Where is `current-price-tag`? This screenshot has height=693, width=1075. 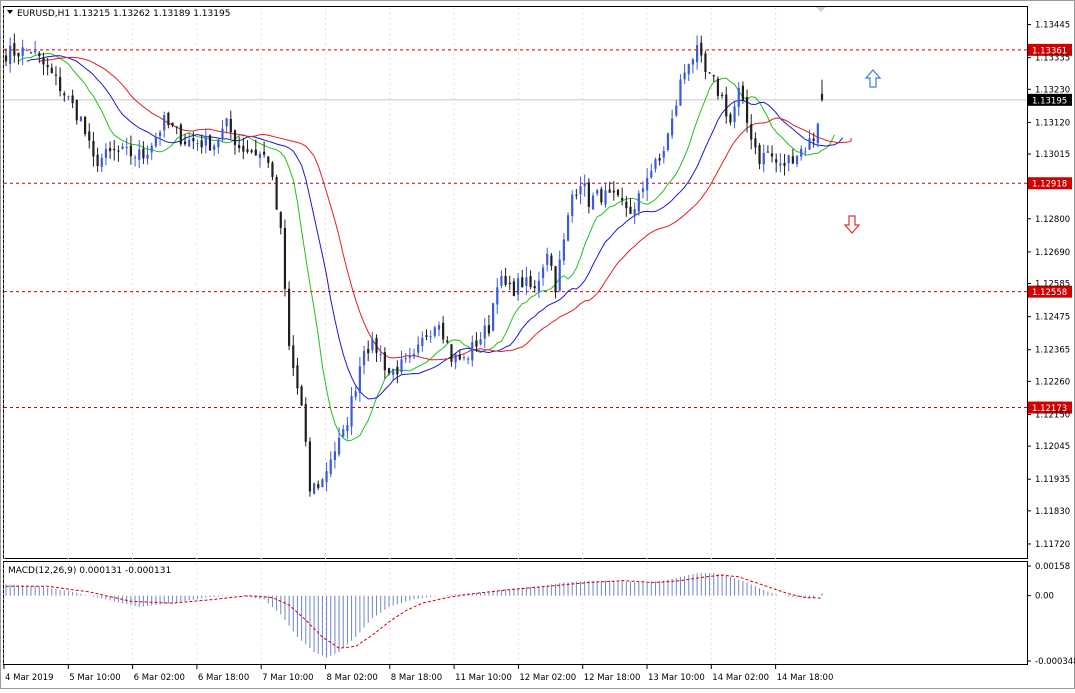 current-price-tag is located at coordinates (1050, 99).